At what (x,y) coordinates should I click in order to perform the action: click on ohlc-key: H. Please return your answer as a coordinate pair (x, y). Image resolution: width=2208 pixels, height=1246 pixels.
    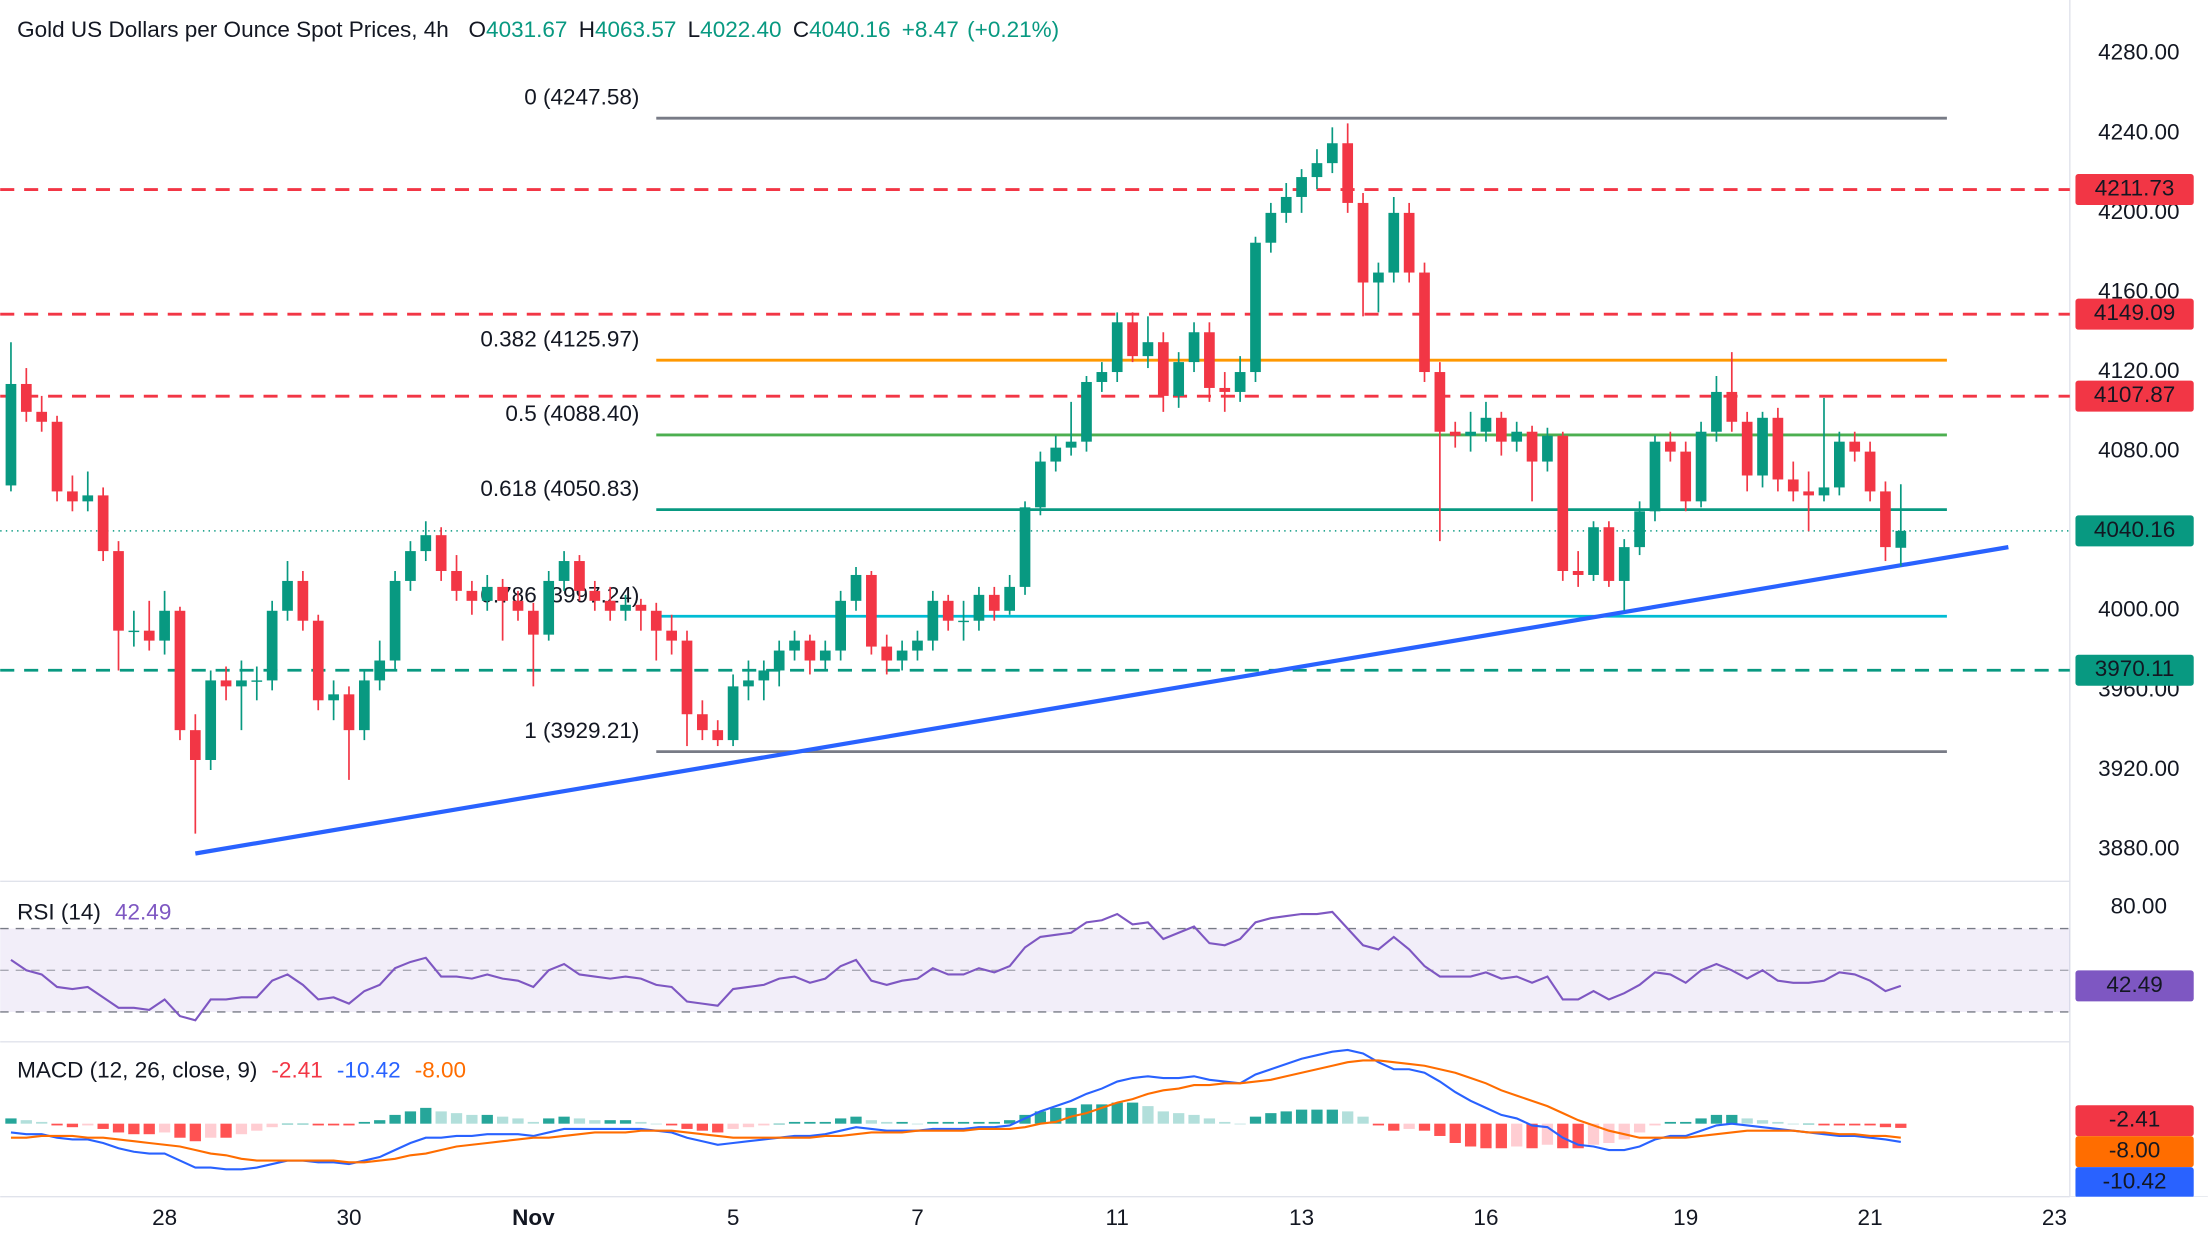
    Looking at the image, I should click on (587, 29).